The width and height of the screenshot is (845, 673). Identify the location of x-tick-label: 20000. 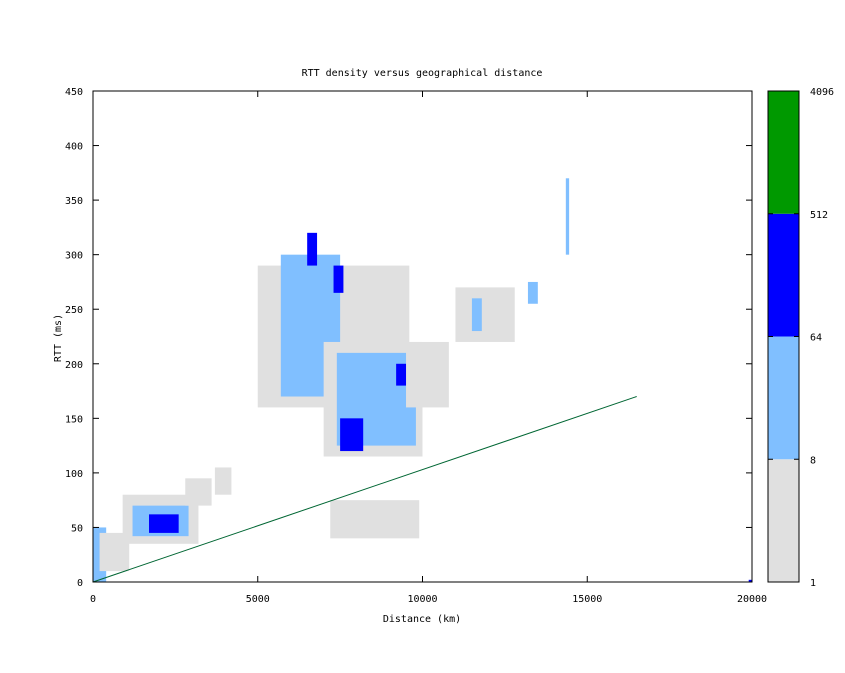
(752, 599).